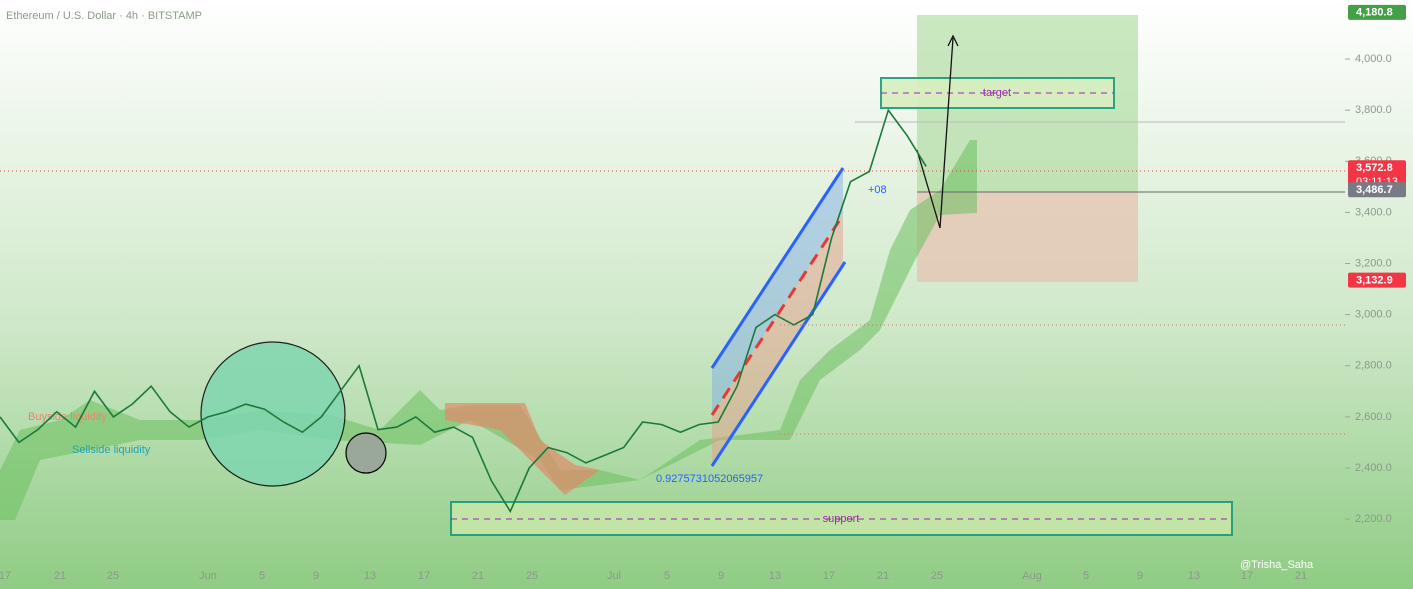  I want to click on y-tick-label: 2,200.0, so click(1373, 519).